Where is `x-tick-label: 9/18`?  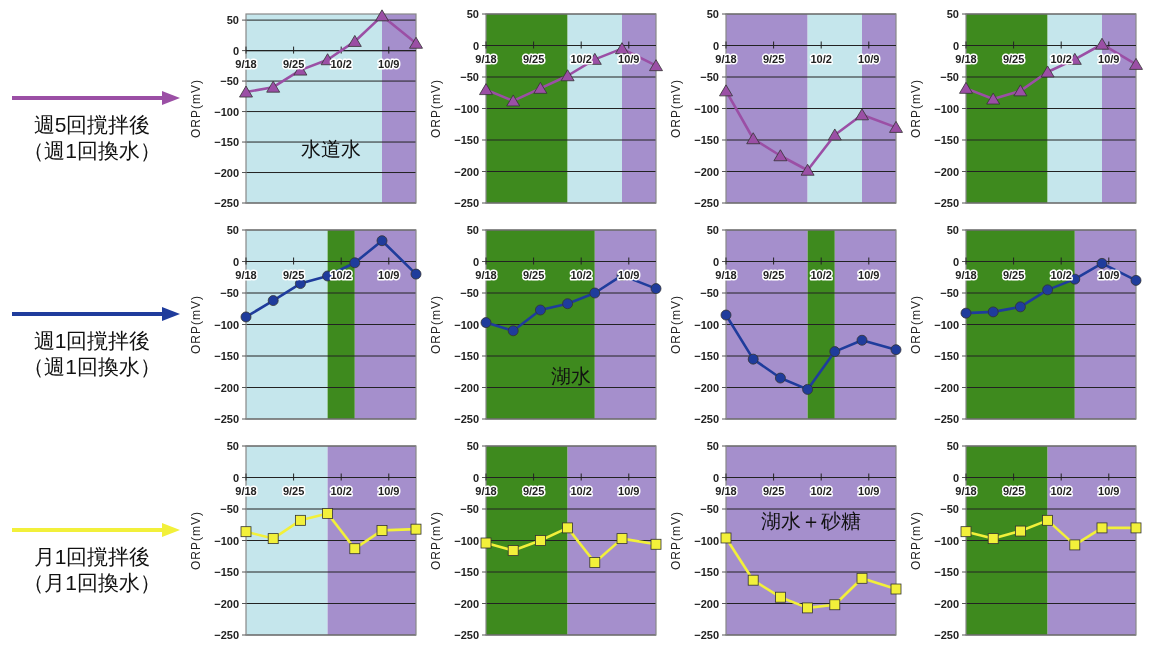
x-tick-label: 9/18 is located at coordinates (486, 490).